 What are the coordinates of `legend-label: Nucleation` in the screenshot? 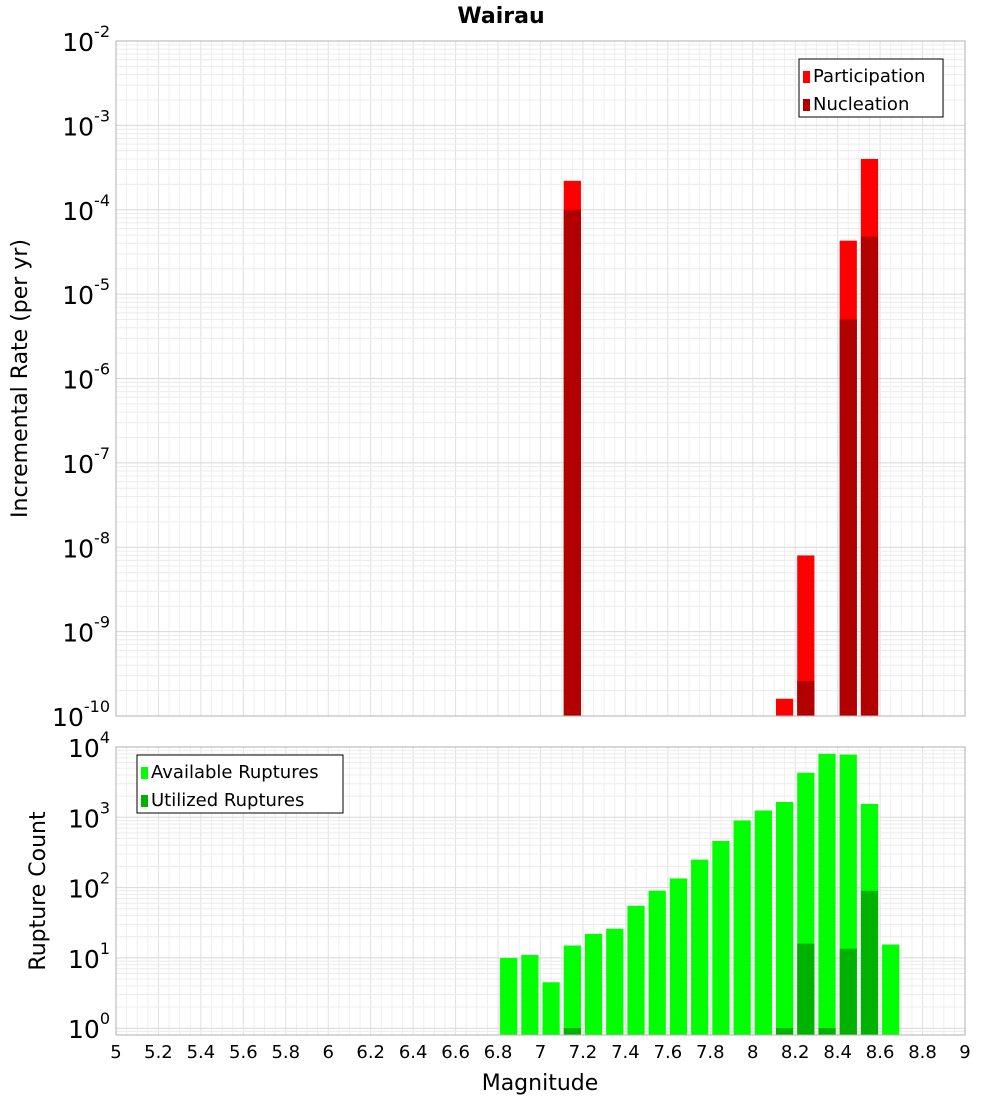 It's located at (861, 104).